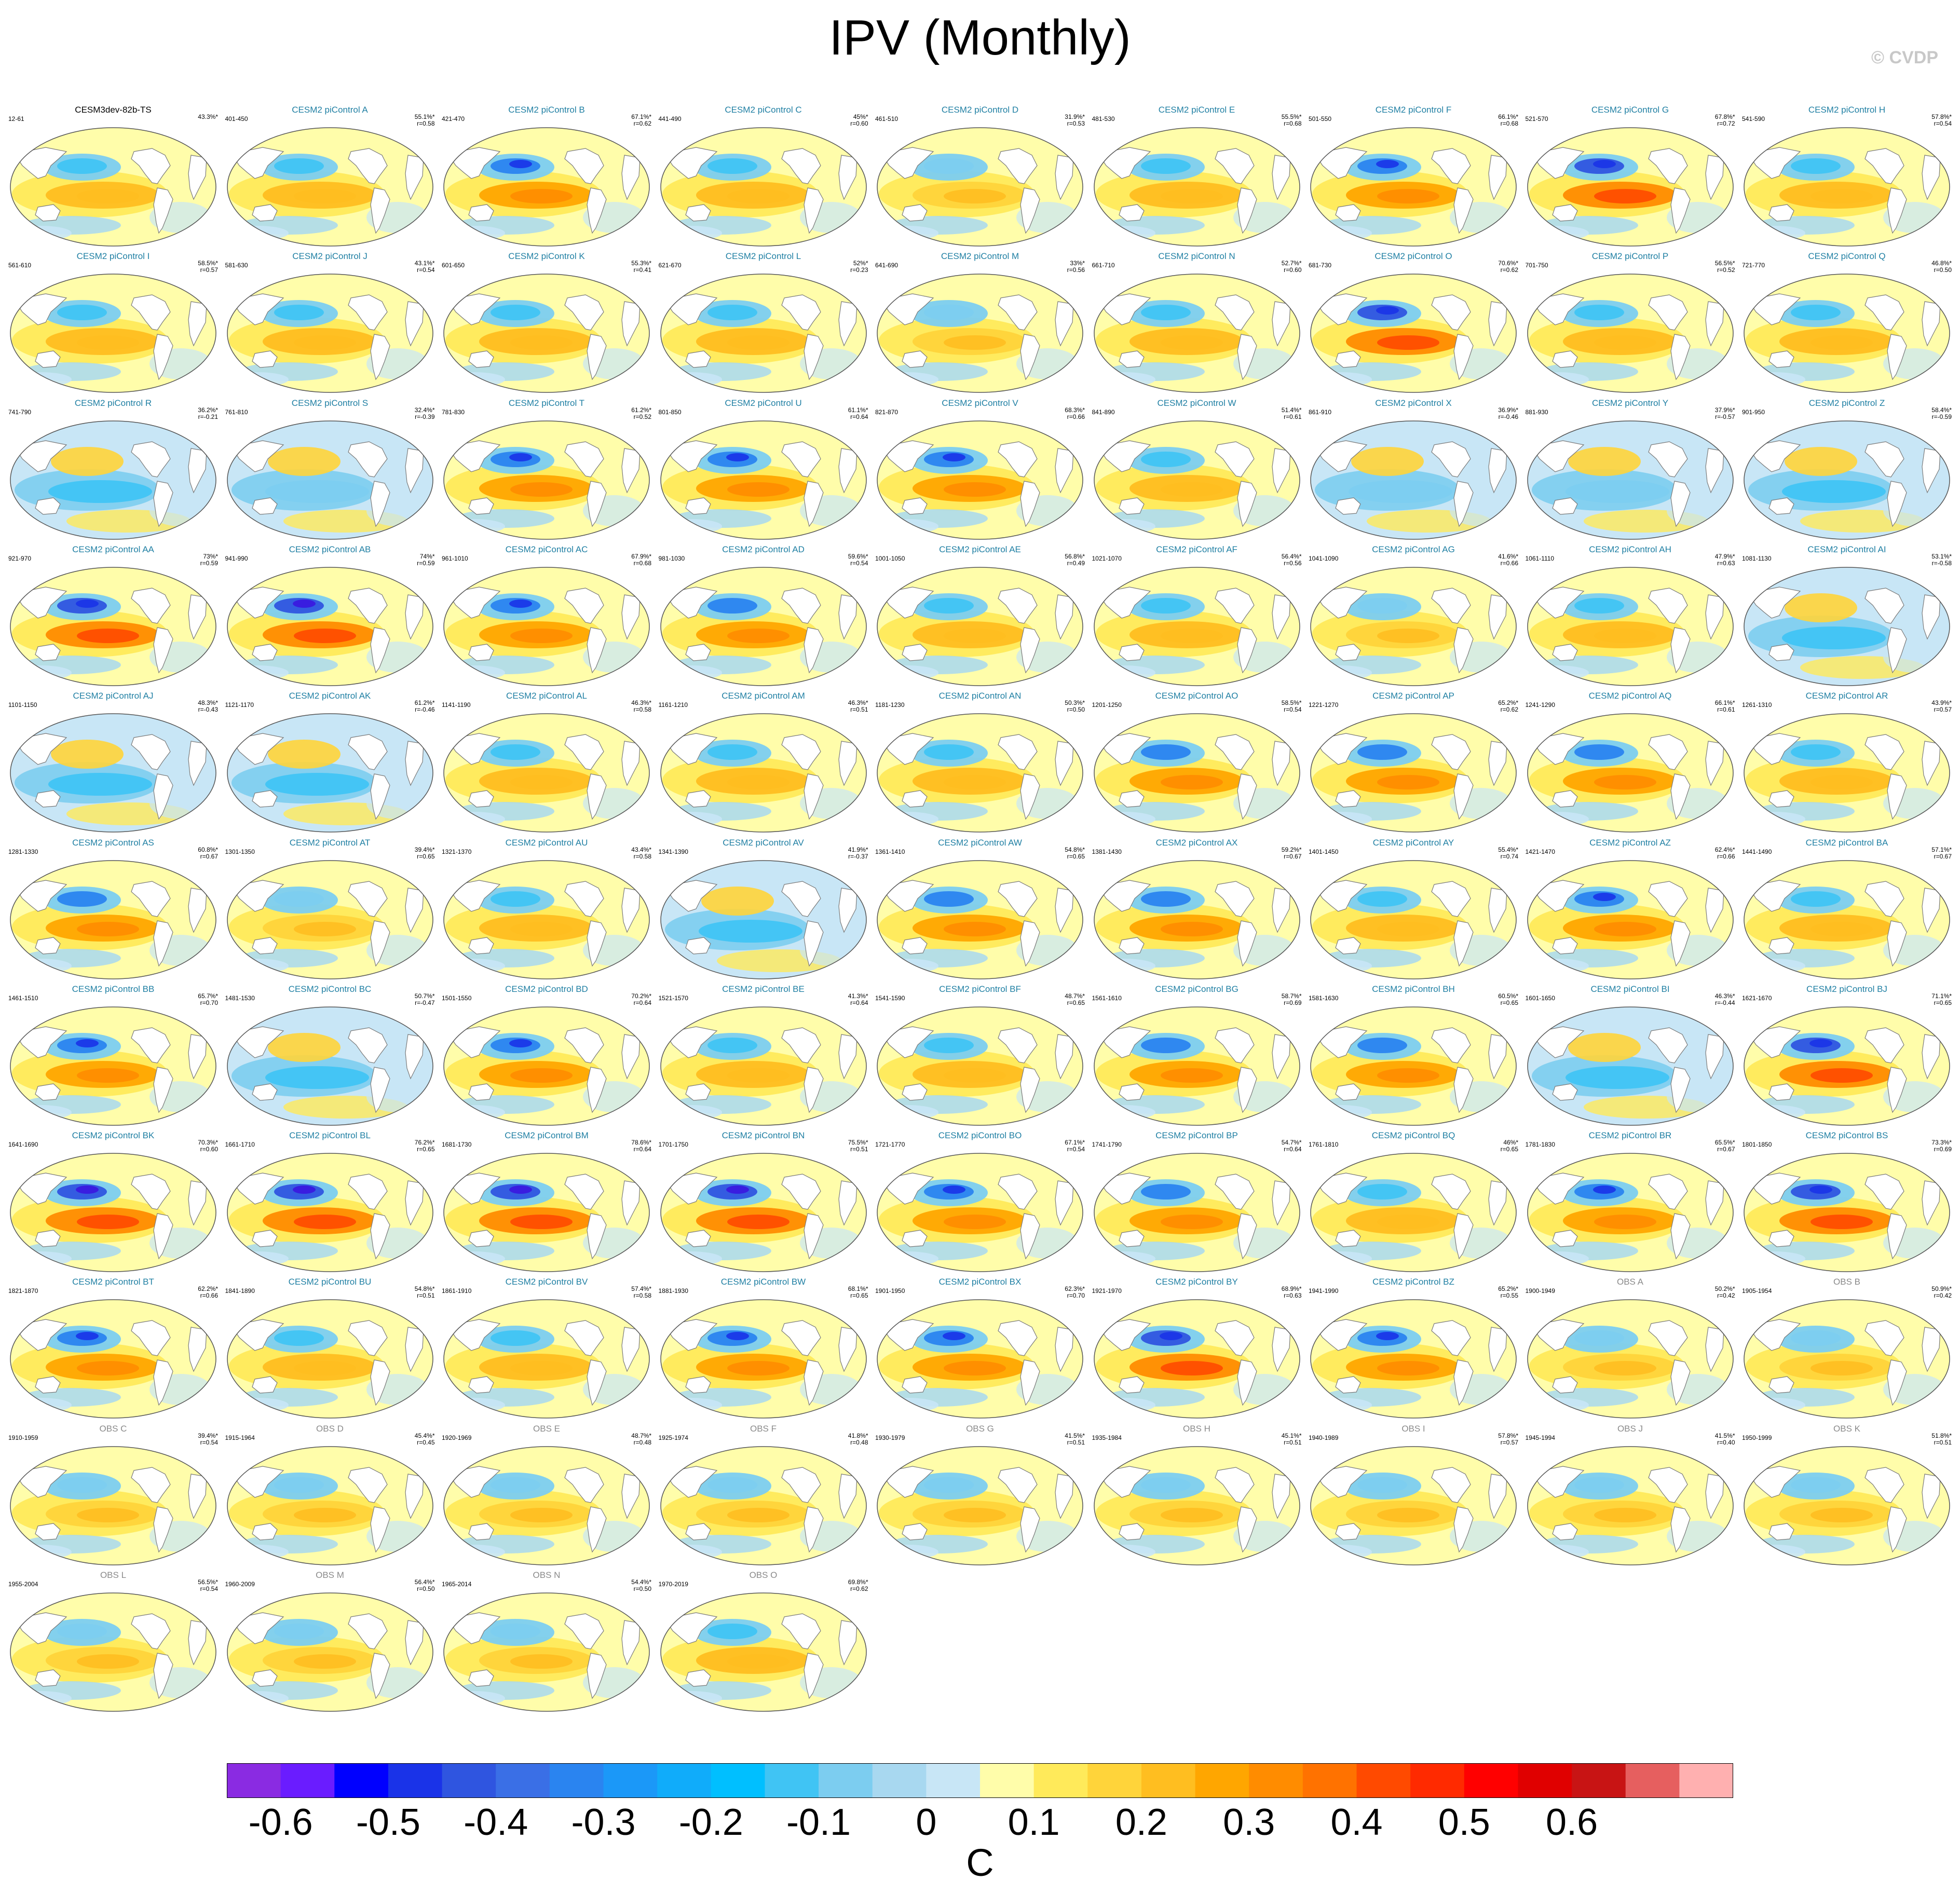 The image size is (1960, 1894). Describe the element at coordinates (980, 1496) in the screenshot. I see `map-panel: OBS G 1930-1979 41.5%* r=0.51` at that location.